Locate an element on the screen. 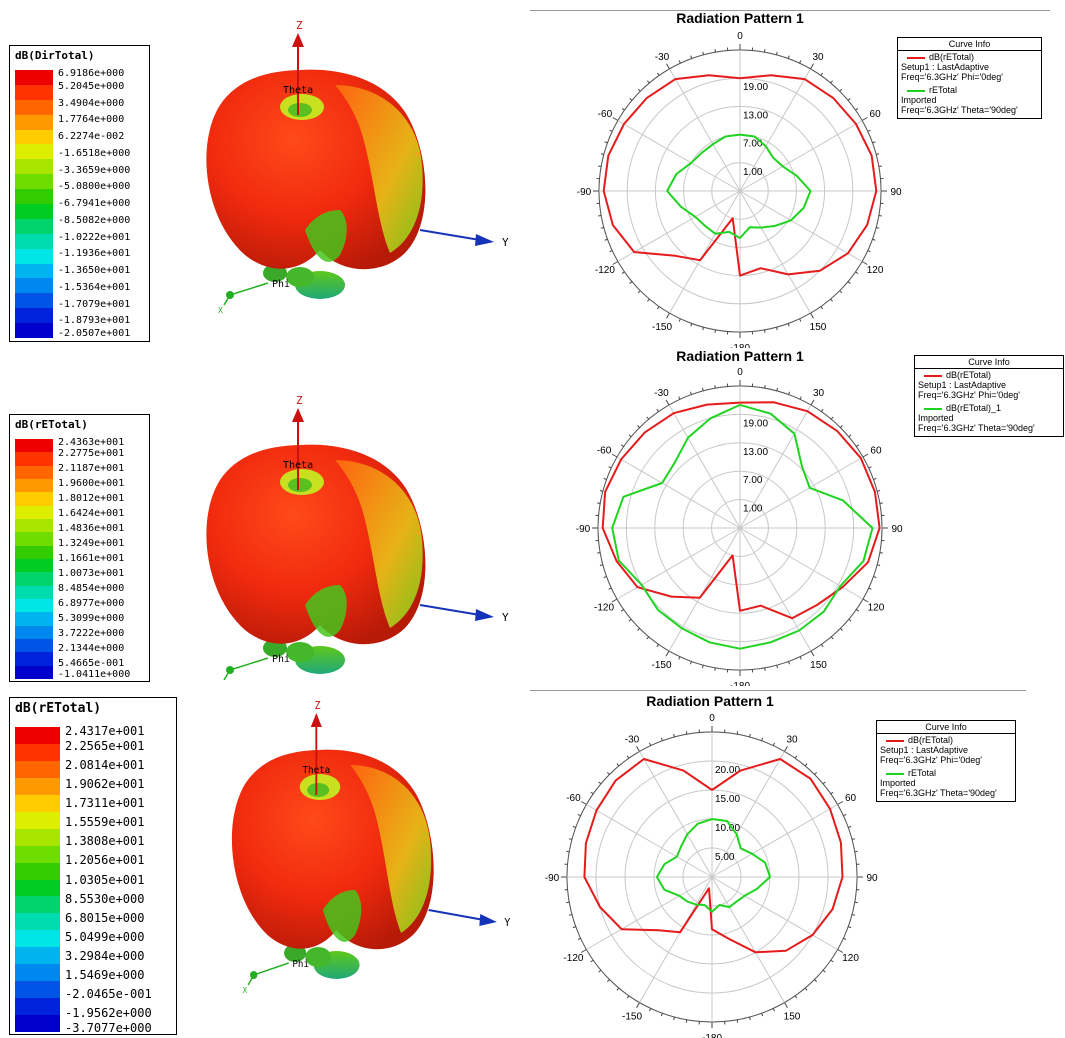 The image size is (1065, 1038). scale-value: 2.0814e+001 is located at coordinates (105, 765).